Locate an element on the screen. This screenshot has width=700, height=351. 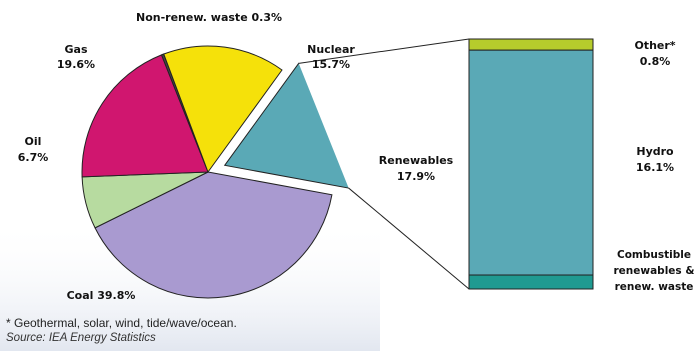
bar-segment-combustible-renewables-renew-waste is located at coordinates (531, 282).